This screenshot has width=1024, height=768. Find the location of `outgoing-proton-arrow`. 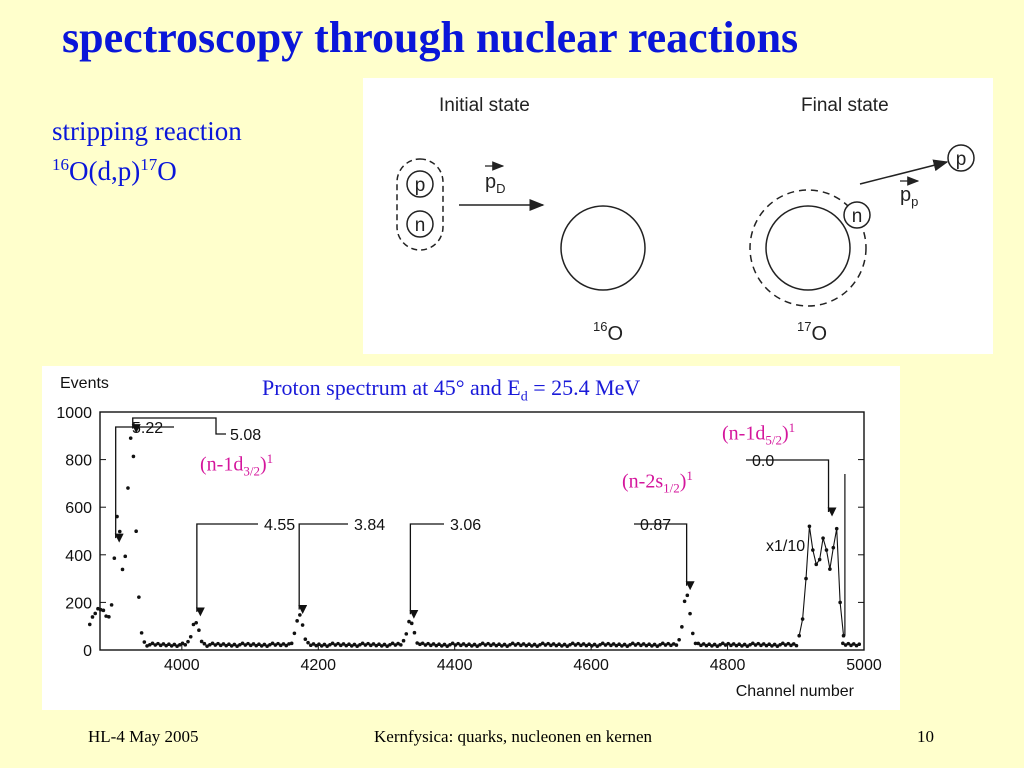

outgoing-proton-arrow is located at coordinates (904, 172).